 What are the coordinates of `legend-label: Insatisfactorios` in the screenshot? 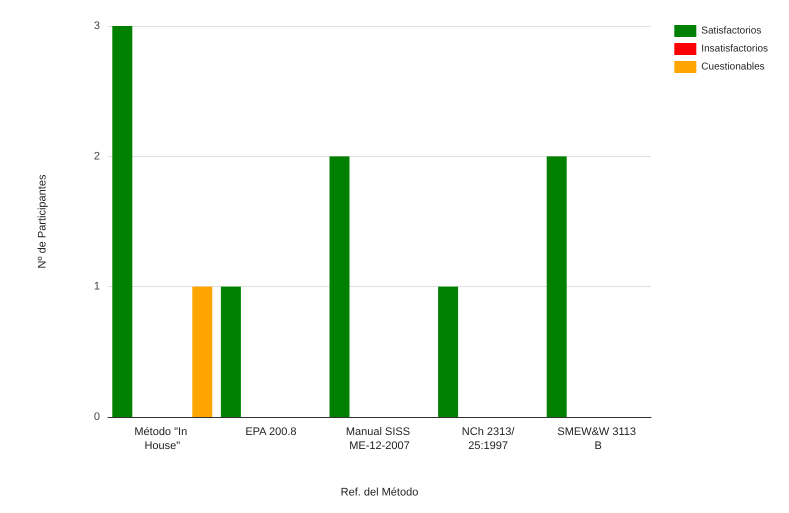 It's located at (734, 49).